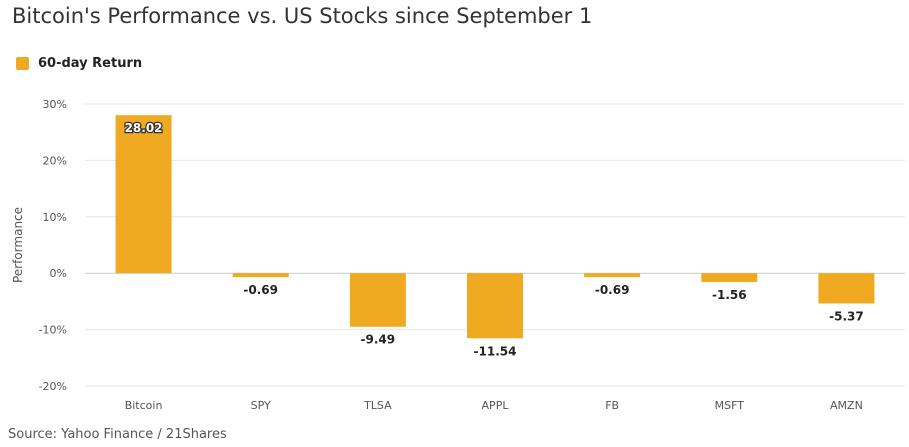  I want to click on x-tick-label: TLSA, so click(377, 405).